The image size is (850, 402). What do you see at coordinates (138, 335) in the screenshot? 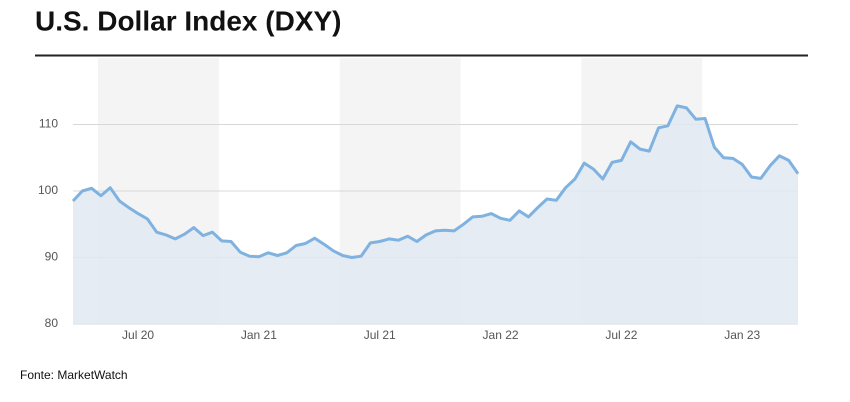
I see `x-tick-label: Jul 20` at bounding box center [138, 335].